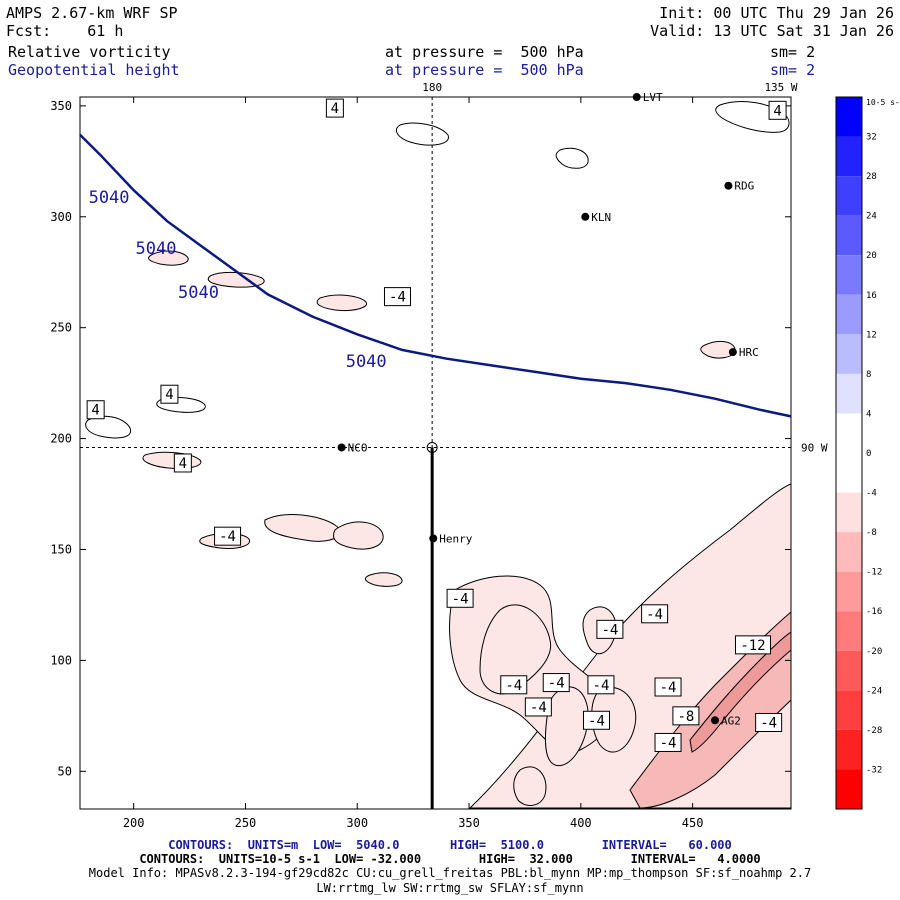 This screenshot has height=900, width=900. I want to click on colorbar-tick-label: -8, so click(871, 533).